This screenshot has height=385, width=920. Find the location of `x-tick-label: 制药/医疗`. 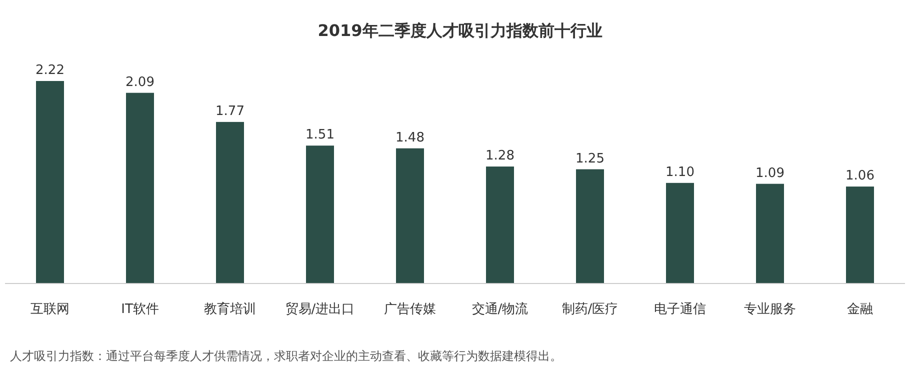

x-tick-label: 制药/医疗 is located at coordinates (590, 309).